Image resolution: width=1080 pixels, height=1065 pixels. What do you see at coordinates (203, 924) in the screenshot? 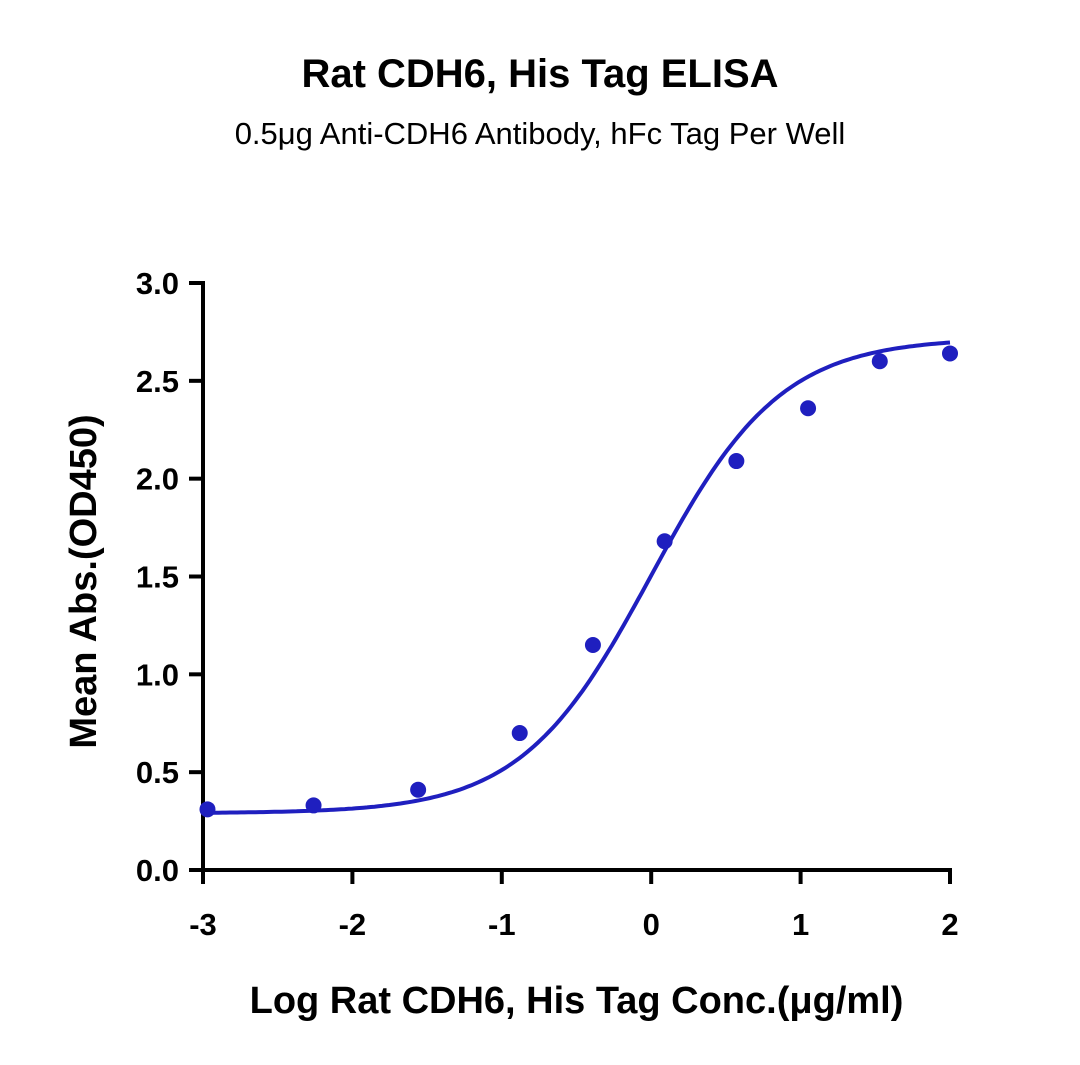
I see `x-tick-label: -3` at bounding box center [203, 924].